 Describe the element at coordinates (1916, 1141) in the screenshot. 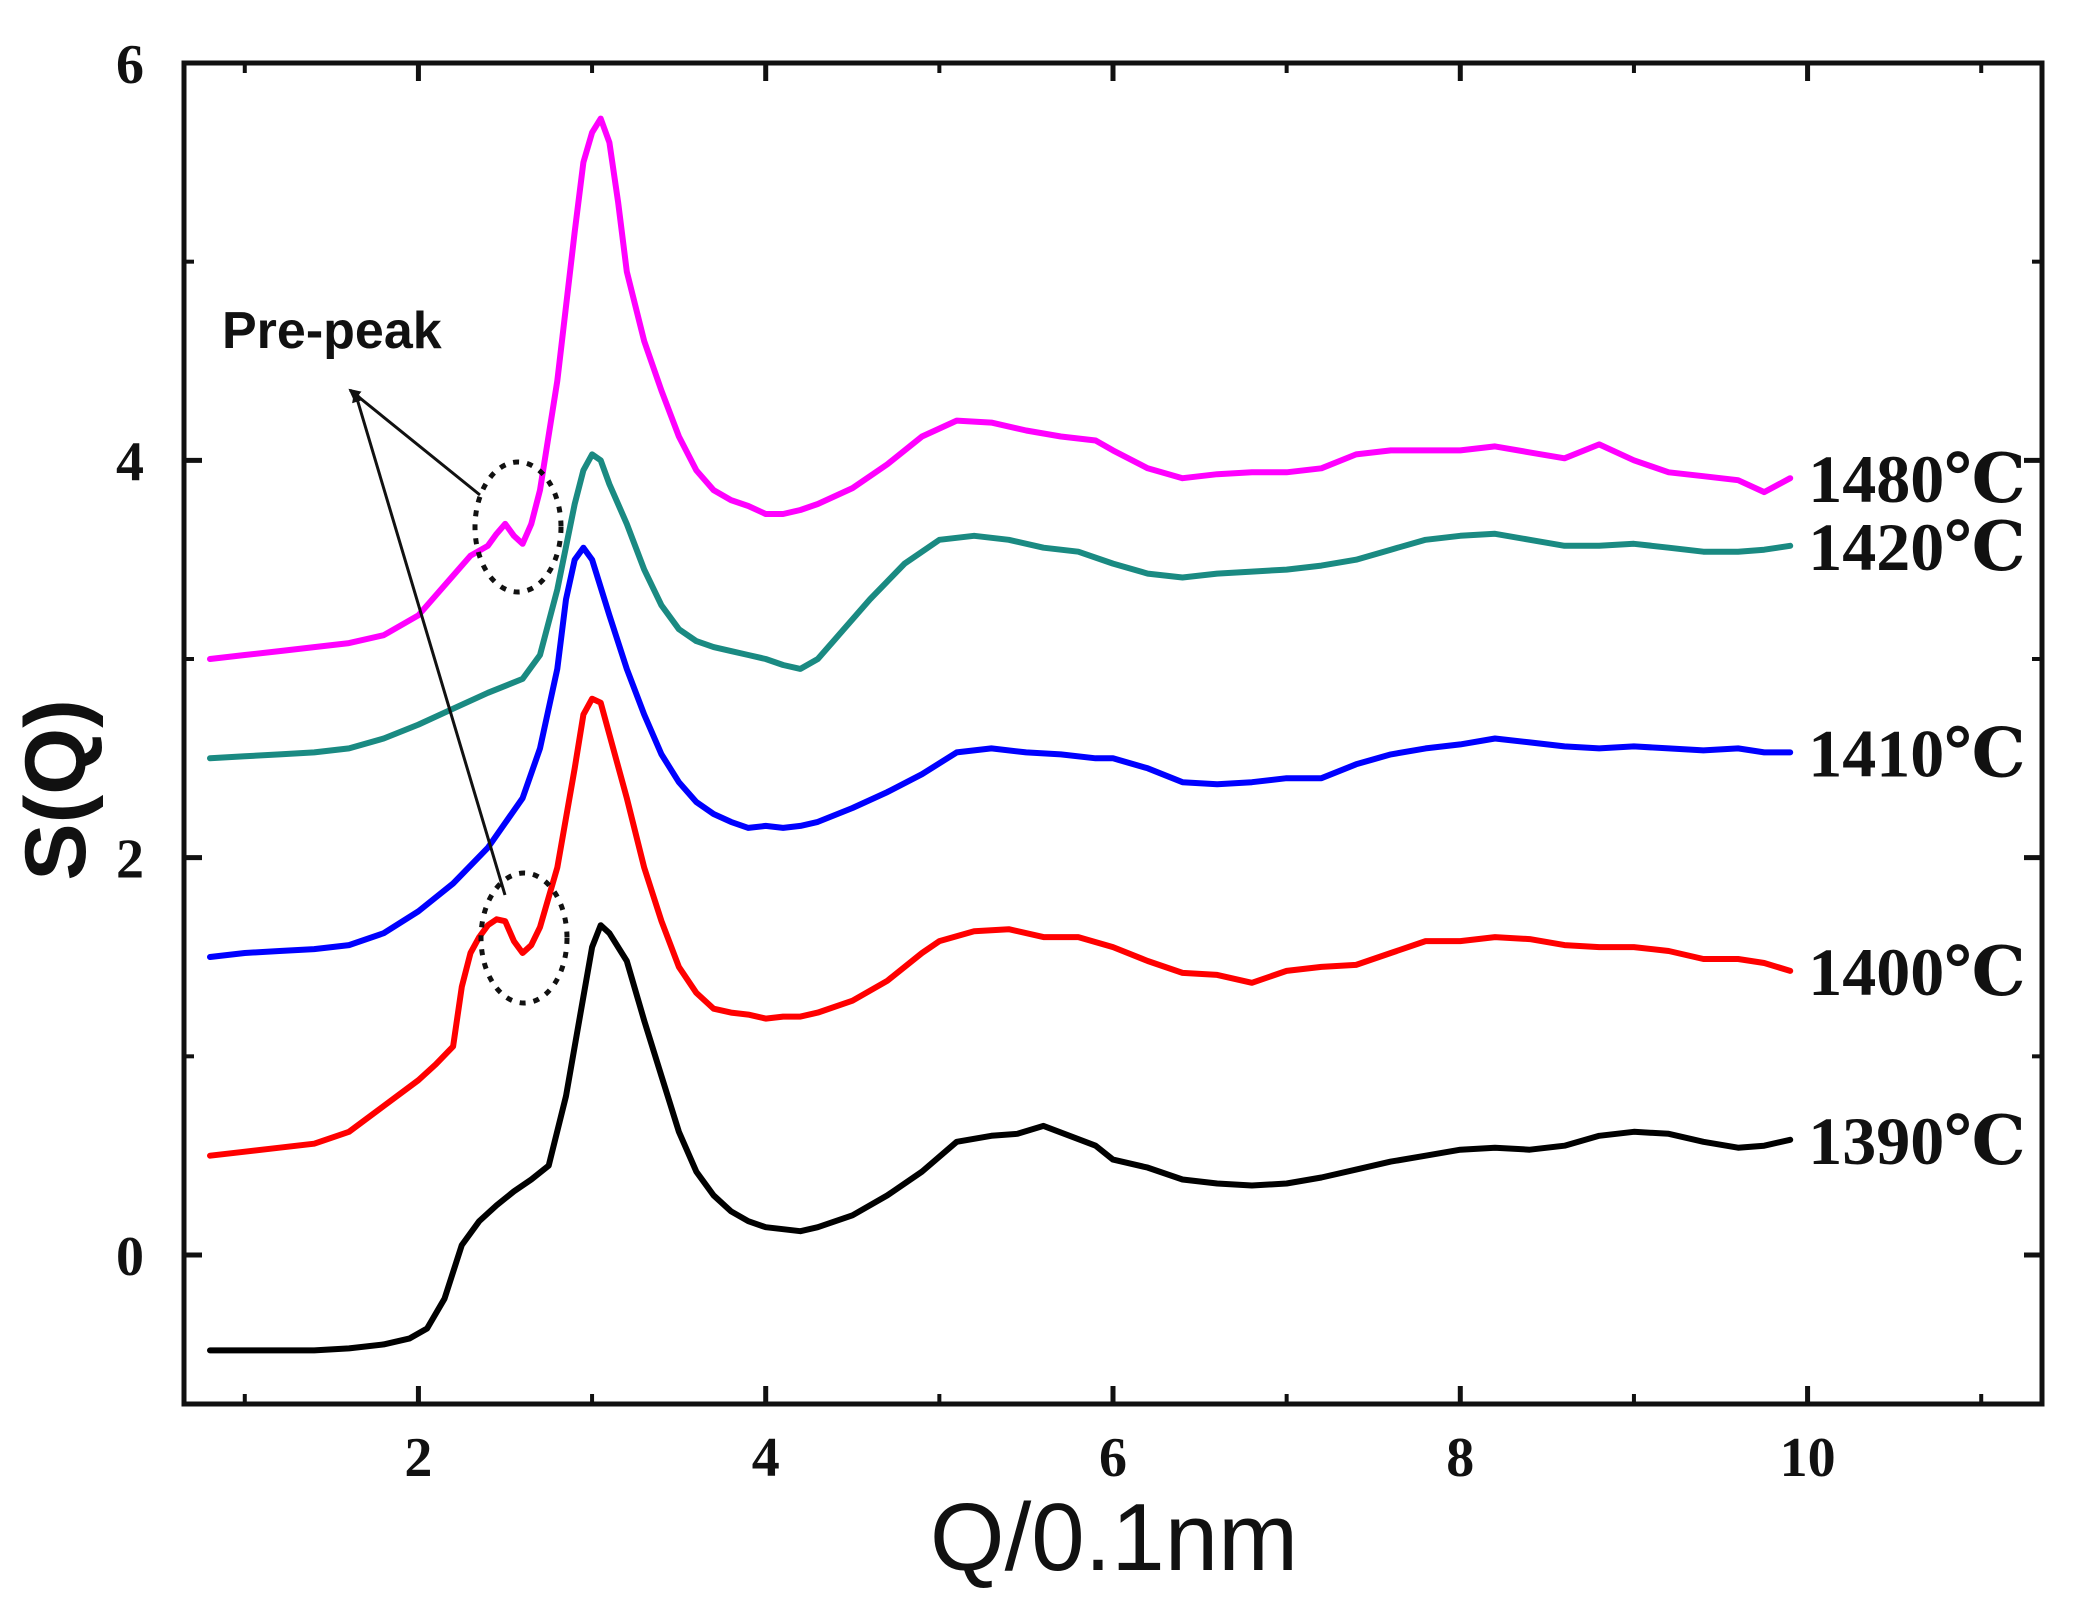

I see `series-label-1390: 1390℃` at that location.